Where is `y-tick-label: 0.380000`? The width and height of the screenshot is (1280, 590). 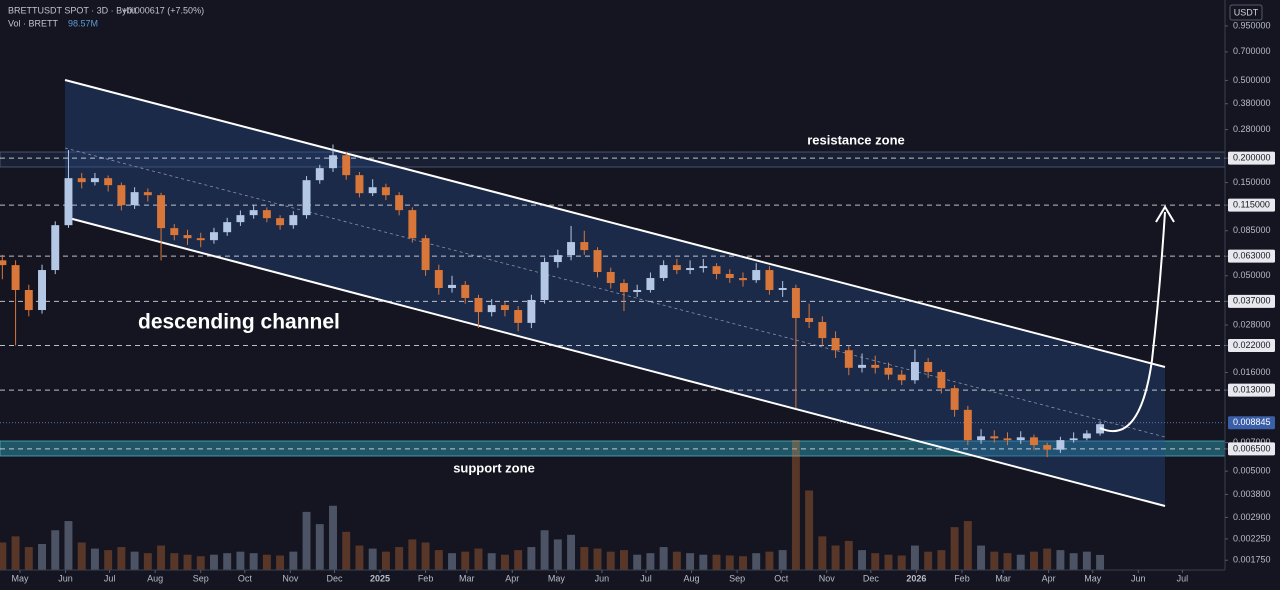 y-tick-label: 0.380000 is located at coordinates (1252, 103).